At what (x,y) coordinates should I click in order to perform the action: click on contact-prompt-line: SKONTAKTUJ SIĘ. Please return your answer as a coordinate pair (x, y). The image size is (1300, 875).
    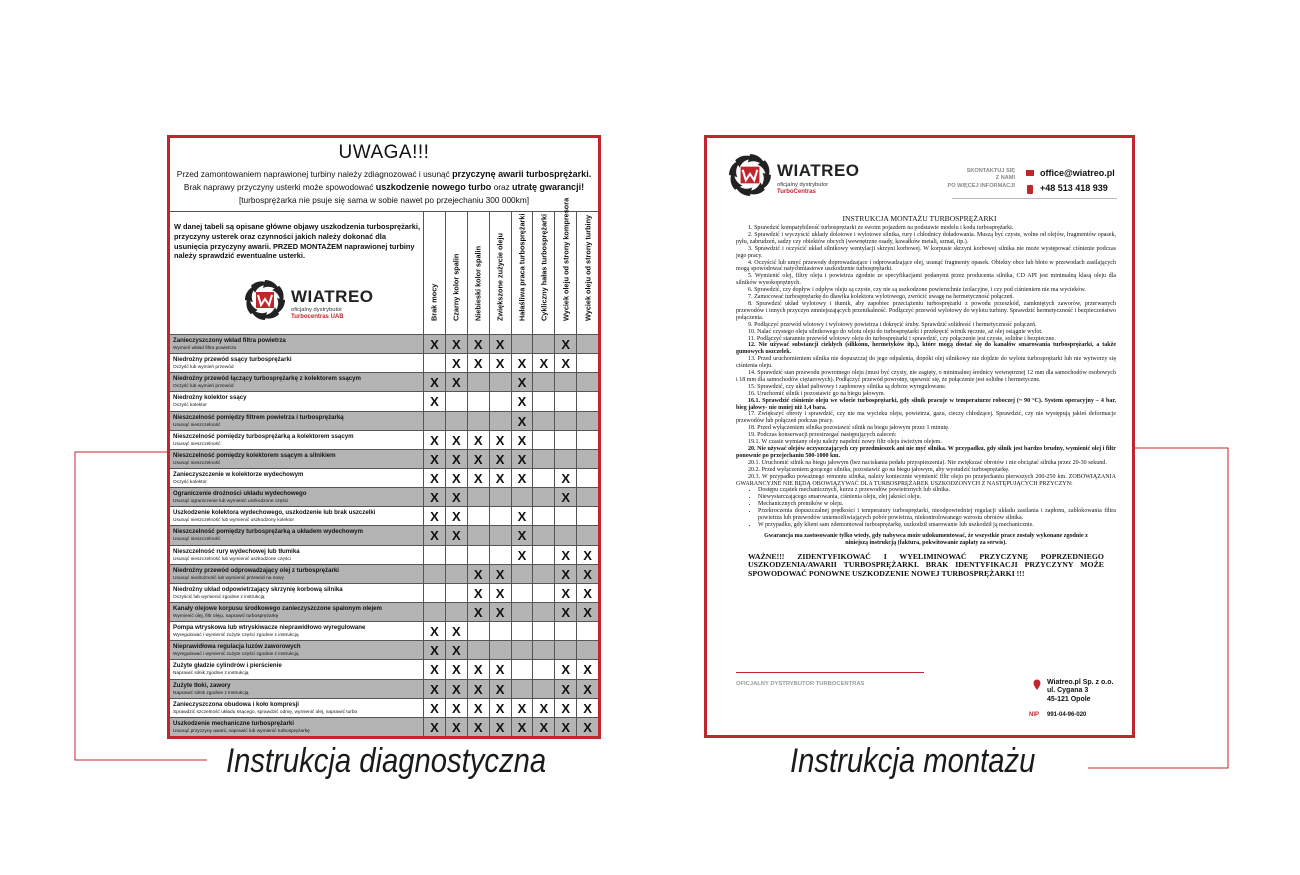
    Looking at the image, I should click on (990, 171).